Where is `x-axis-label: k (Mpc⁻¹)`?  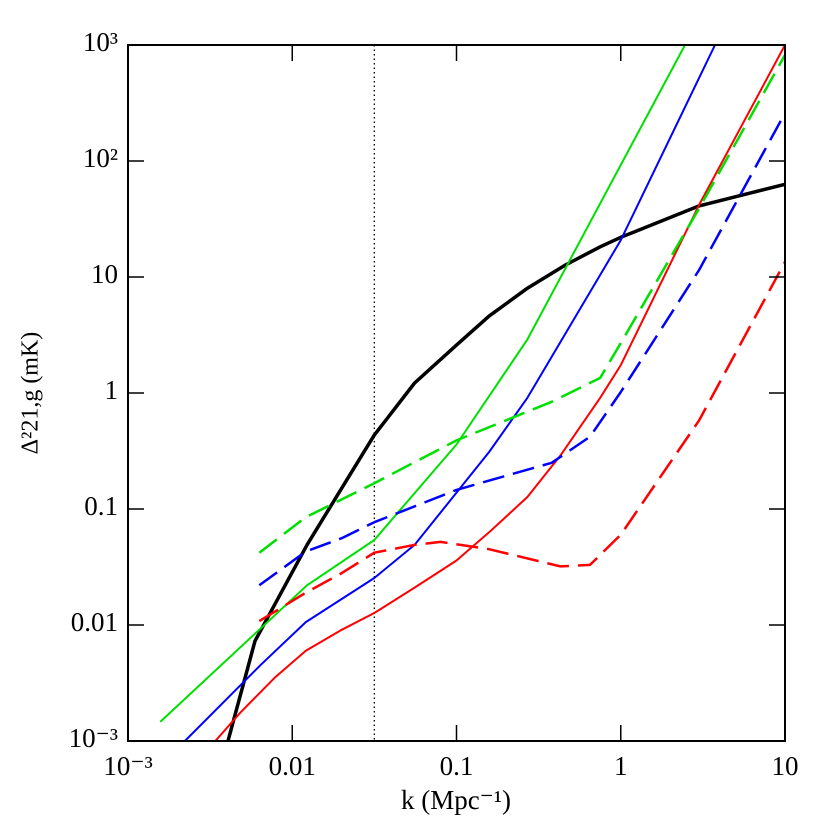
x-axis-label: k (Mpc⁻¹) is located at coordinates (456, 800).